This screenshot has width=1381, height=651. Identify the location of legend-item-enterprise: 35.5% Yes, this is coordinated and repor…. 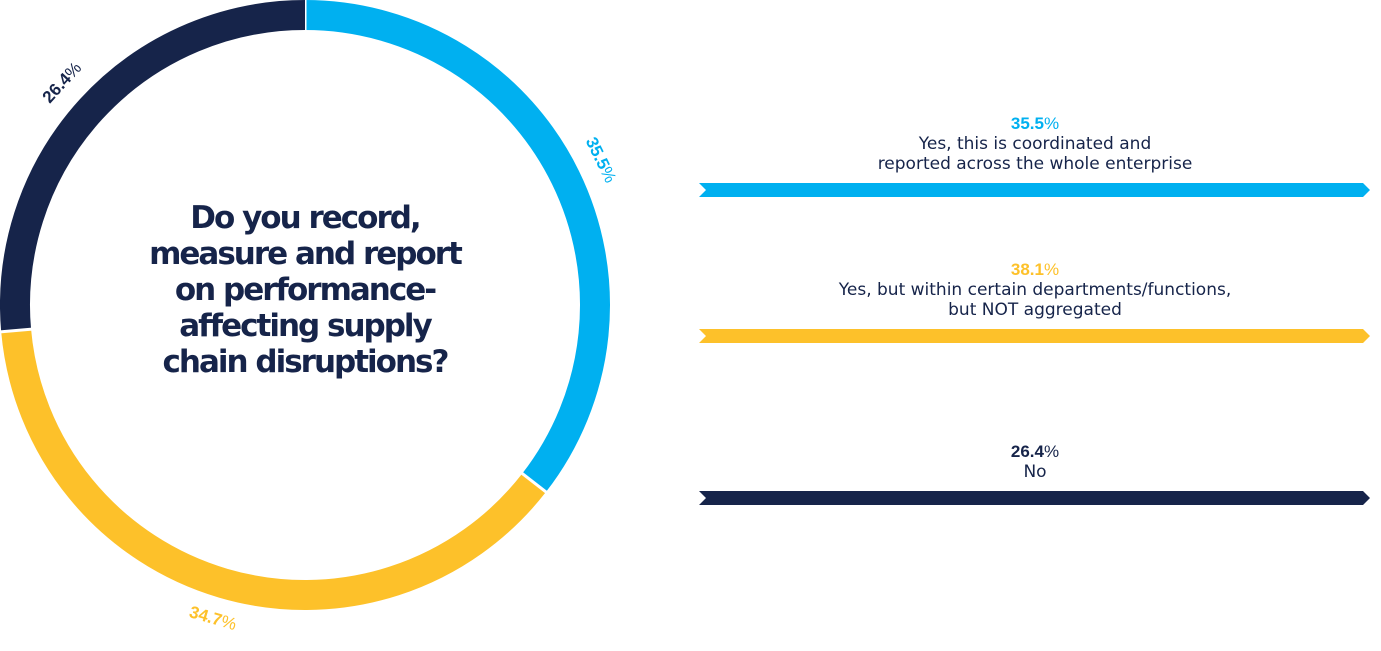
(1035, 156).